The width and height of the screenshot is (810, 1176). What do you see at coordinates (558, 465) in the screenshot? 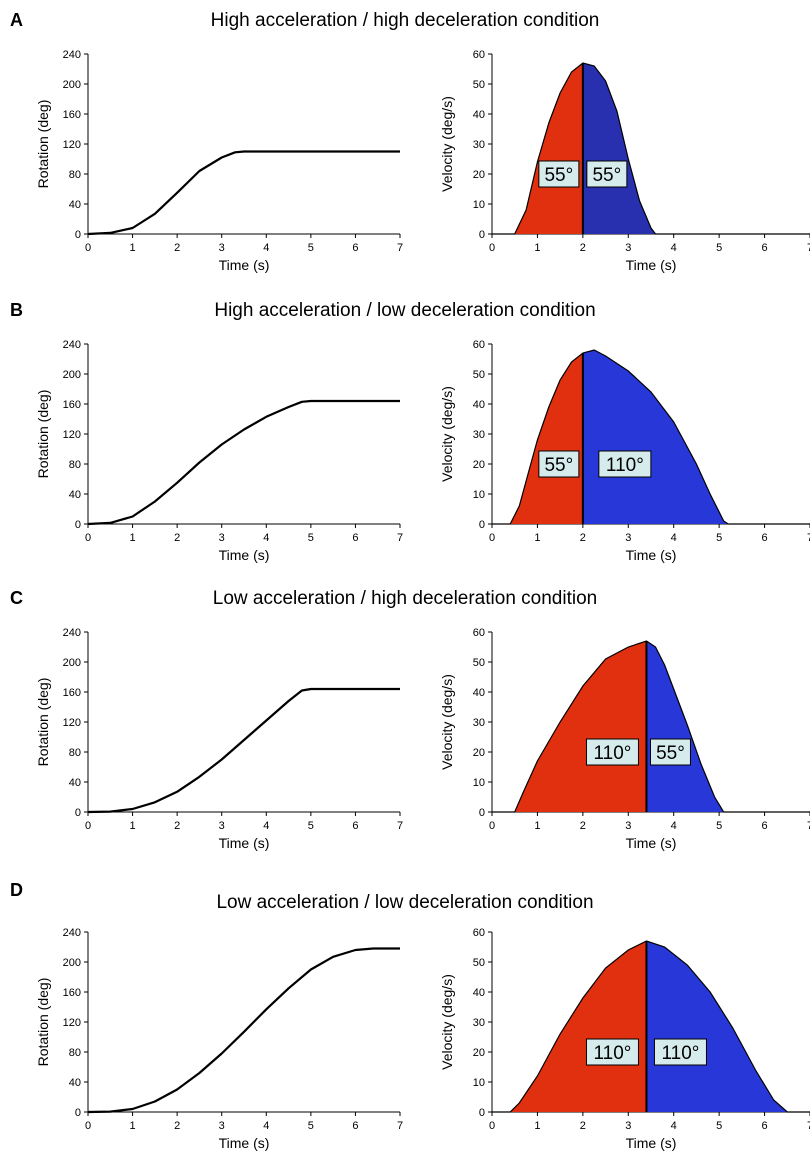
I see `acceleration-angle-label-text: 55°` at bounding box center [558, 465].